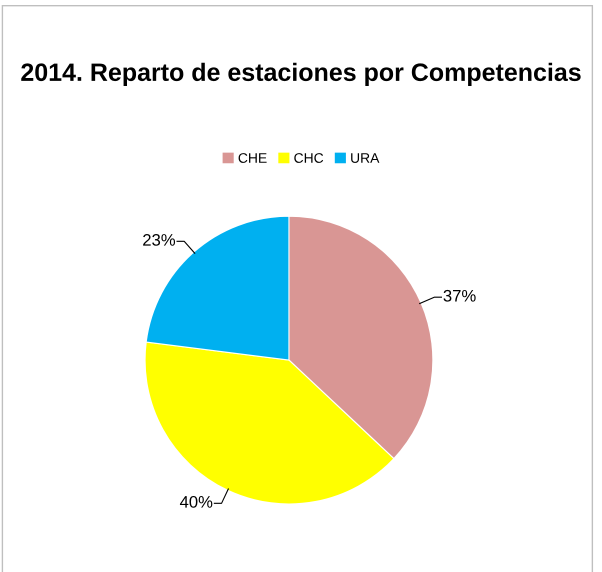  What do you see at coordinates (309, 158) in the screenshot?
I see `legend-label: CHC` at bounding box center [309, 158].